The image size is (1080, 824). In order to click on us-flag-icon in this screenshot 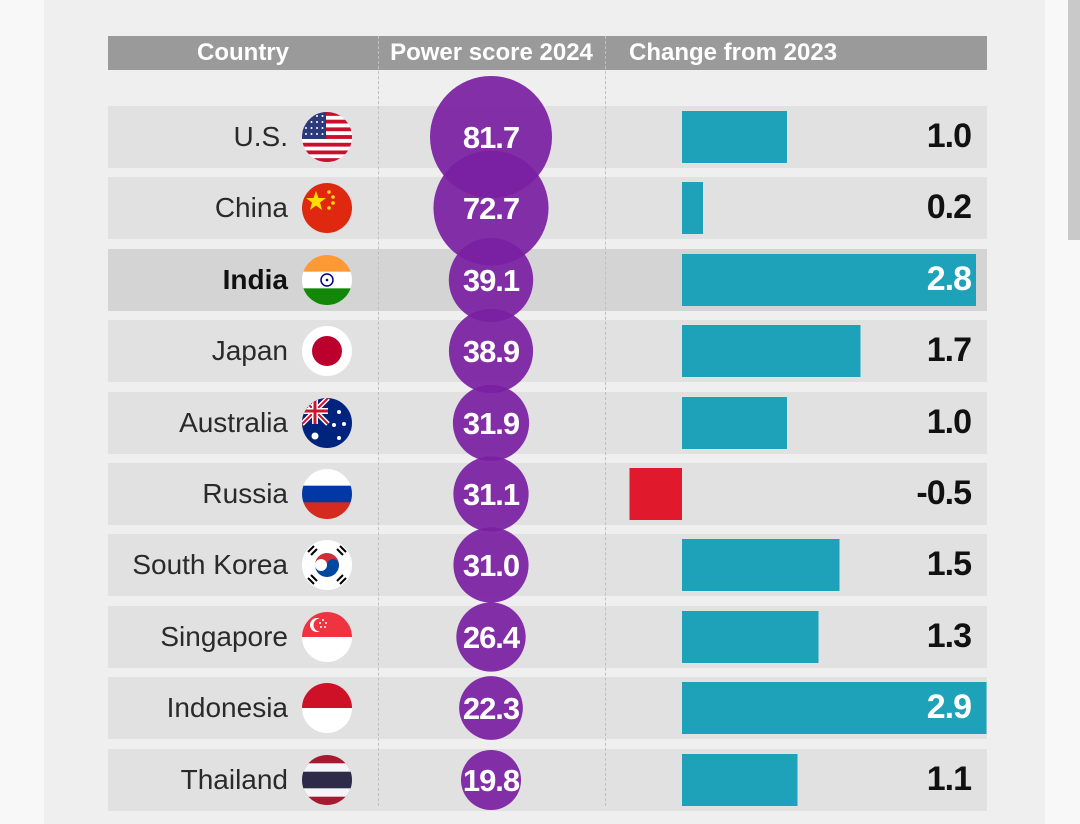, I will do `click(327, 137)`.